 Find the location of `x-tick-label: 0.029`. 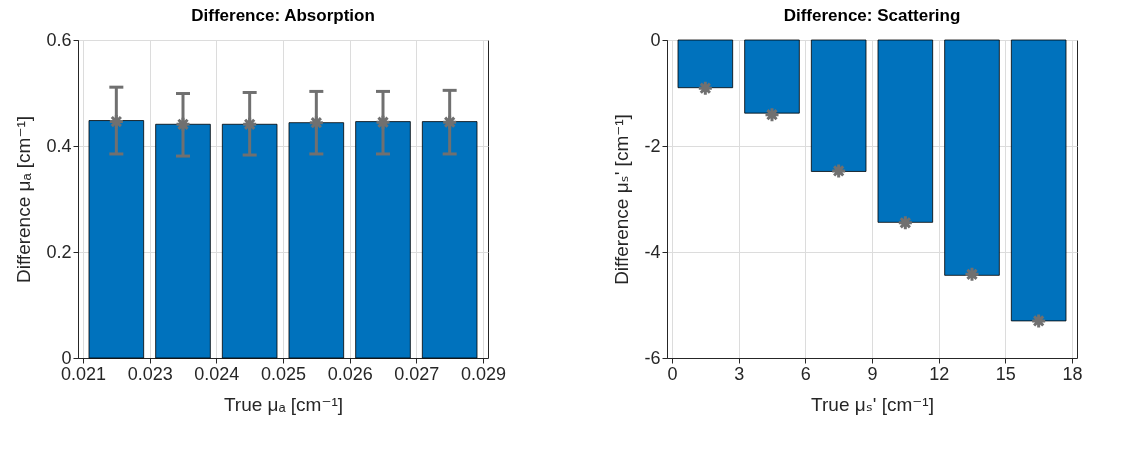

x-tick-label: 0.029 is located at coordinates (483, 373).